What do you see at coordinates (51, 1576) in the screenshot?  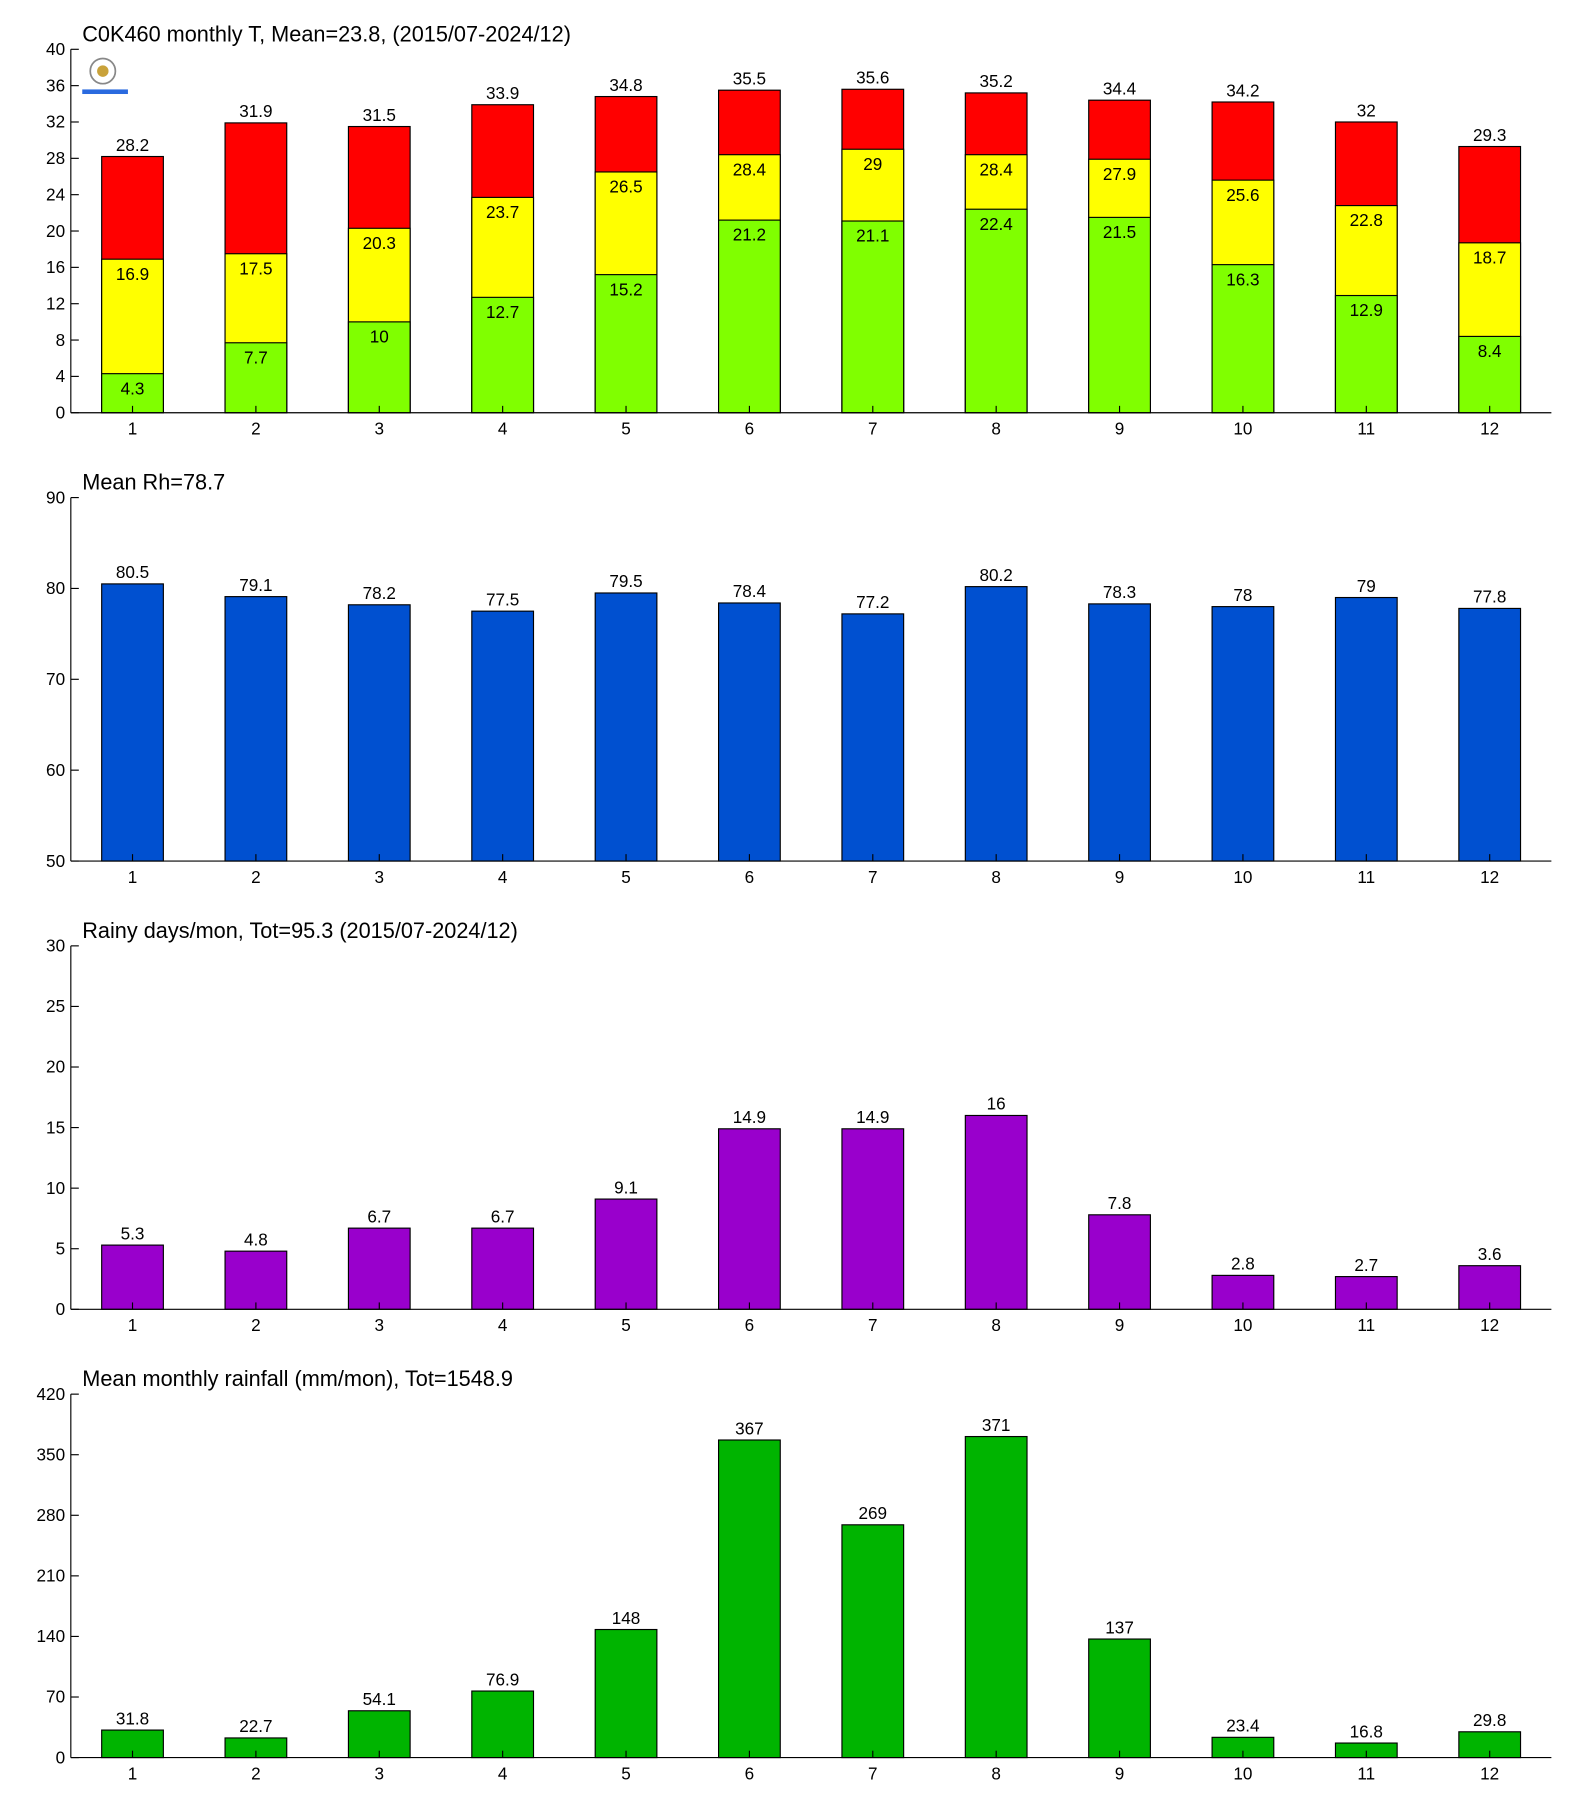 I see `y-tick-label: 210` at bounding box center [51, 1576].